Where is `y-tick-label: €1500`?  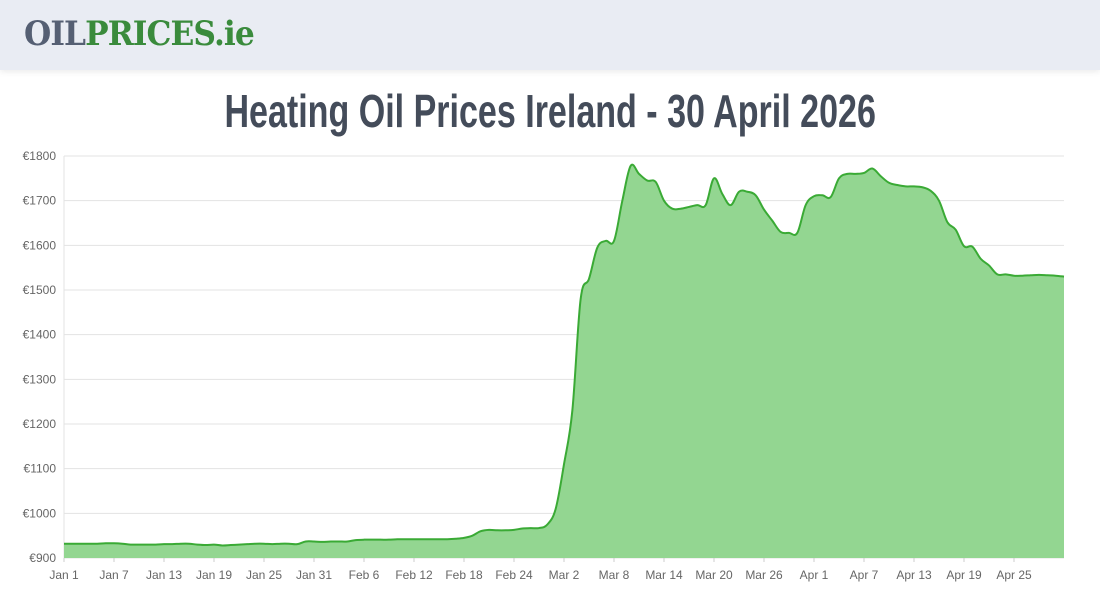
y-tick-label: €1500 is located at coordinates (40, 290).